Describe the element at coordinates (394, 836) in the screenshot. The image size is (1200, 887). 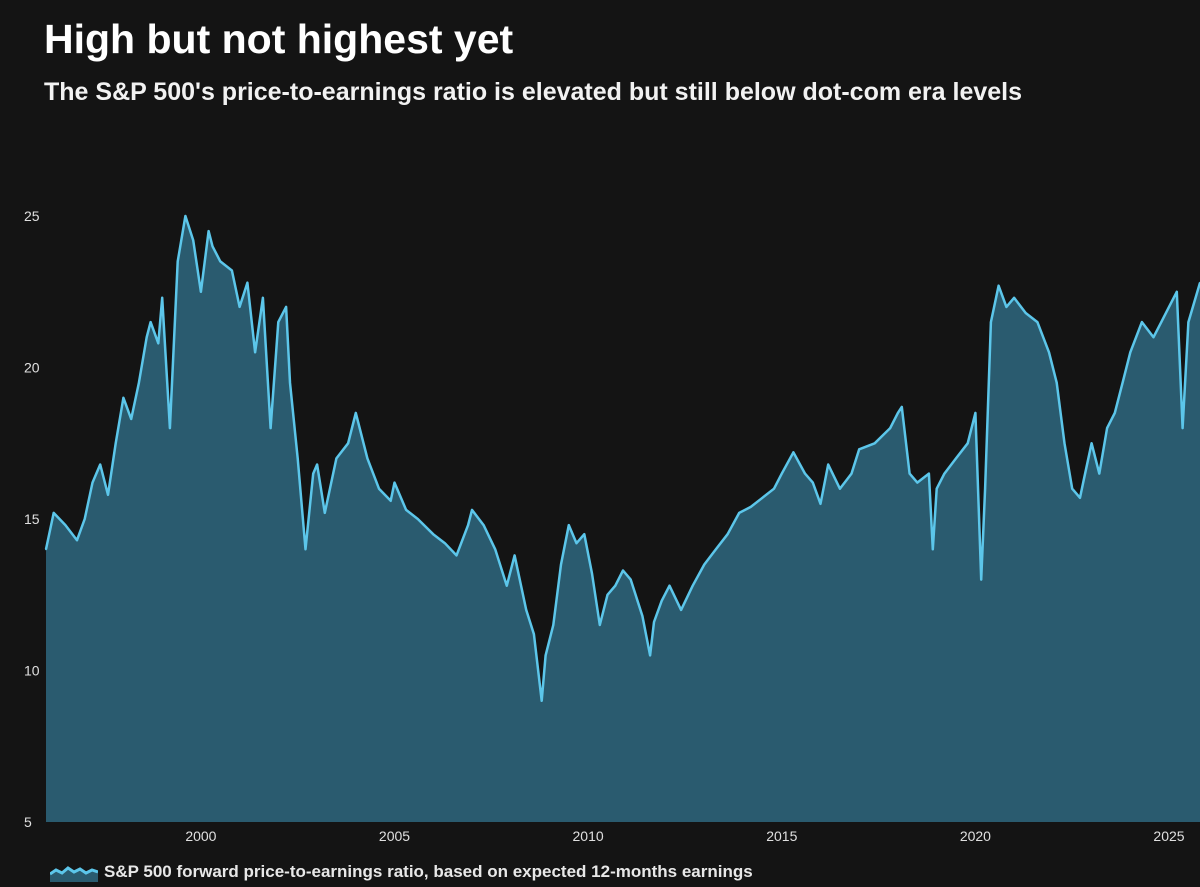
I see `x-tick-label: 2005` at that location.